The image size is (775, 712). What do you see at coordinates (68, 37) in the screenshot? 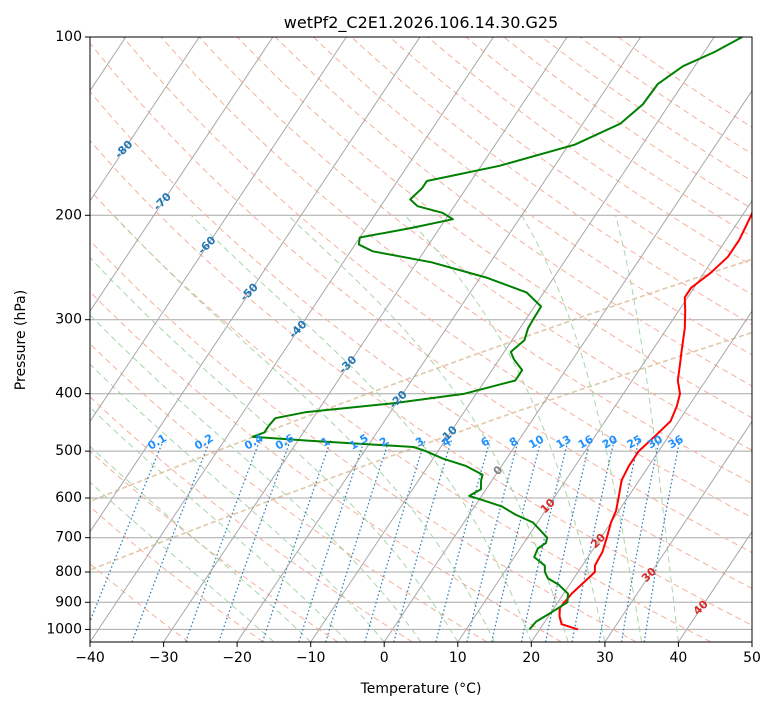
I see `y-tick-label: 100` at bounding box center [68, 37].